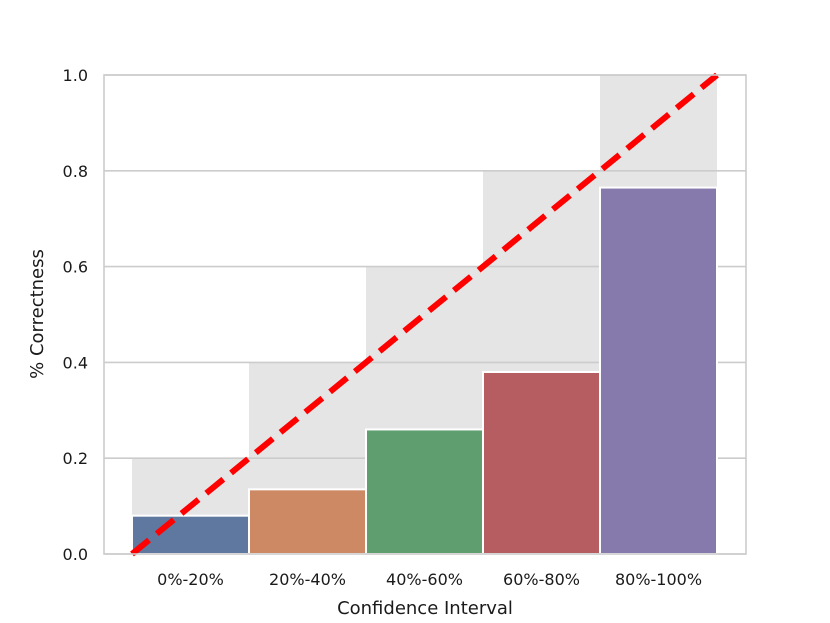 Image resolution: width=830 pixels, height=623 pixels. I want to click on x-axis-title: Confidence Interval, so click(425, 608).